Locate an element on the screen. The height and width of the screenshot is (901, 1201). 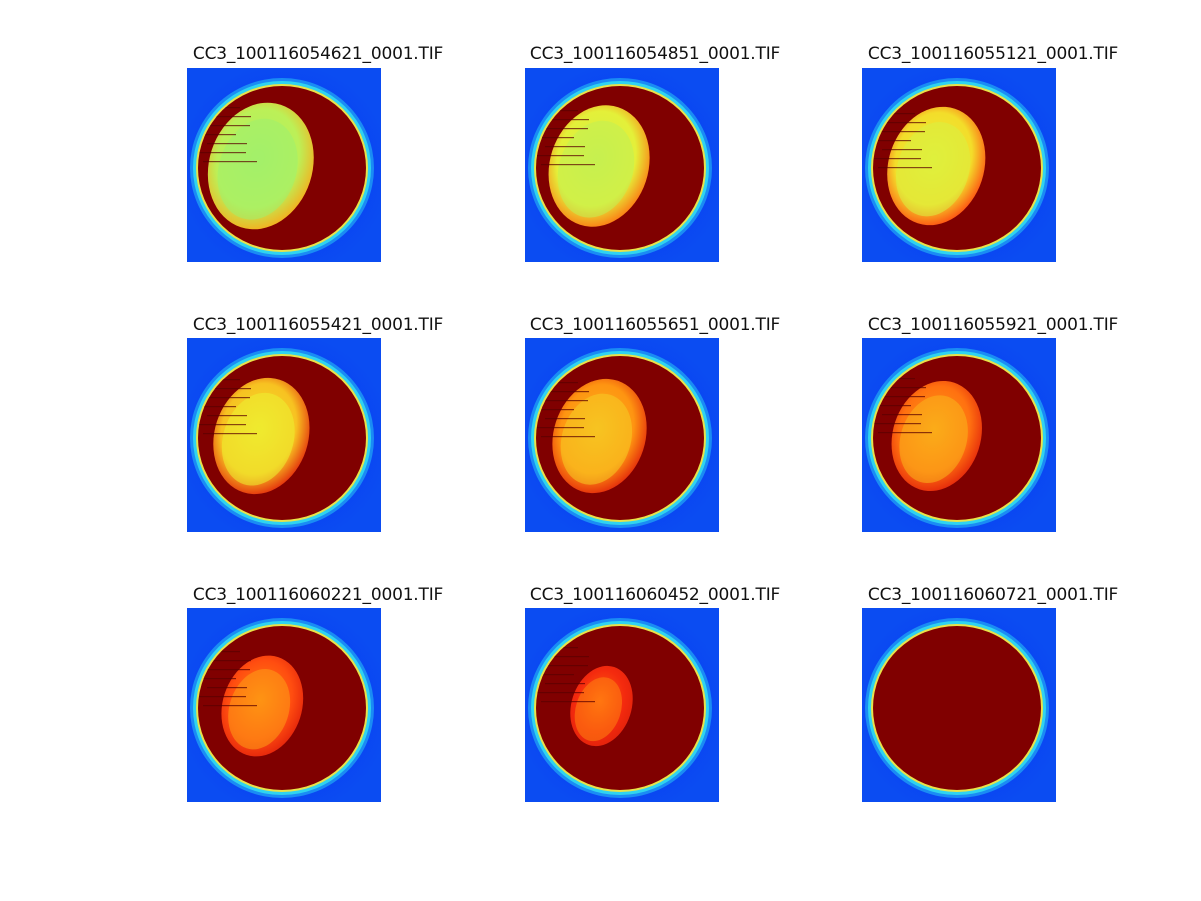
panel-title: CC3_100116055921_0001.TIF is located at coordinates (993, 325).